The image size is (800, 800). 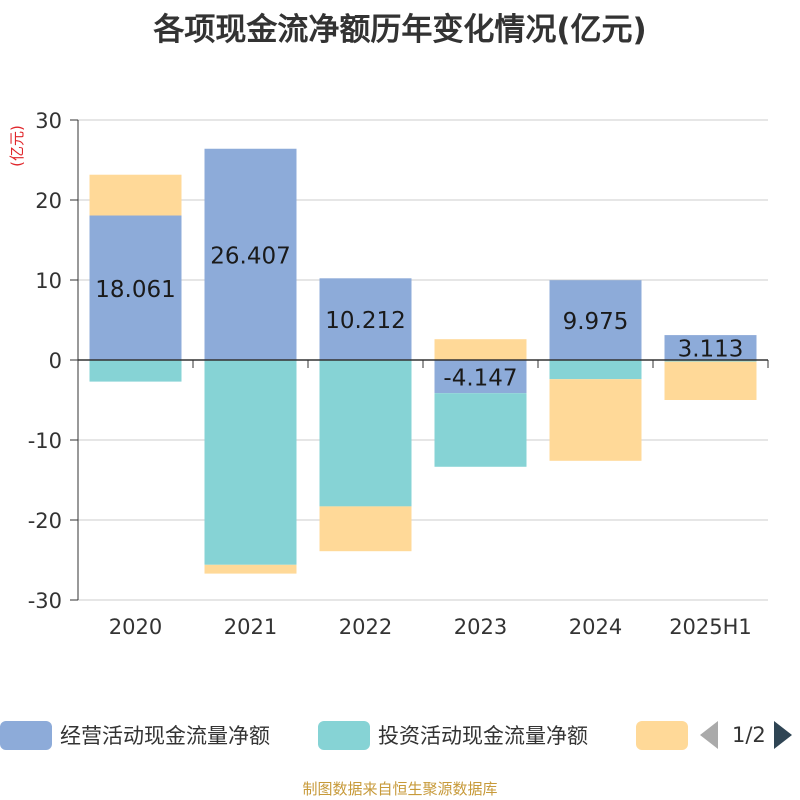 I want to click on data-label: -4.147, so click(x=480, y=379).